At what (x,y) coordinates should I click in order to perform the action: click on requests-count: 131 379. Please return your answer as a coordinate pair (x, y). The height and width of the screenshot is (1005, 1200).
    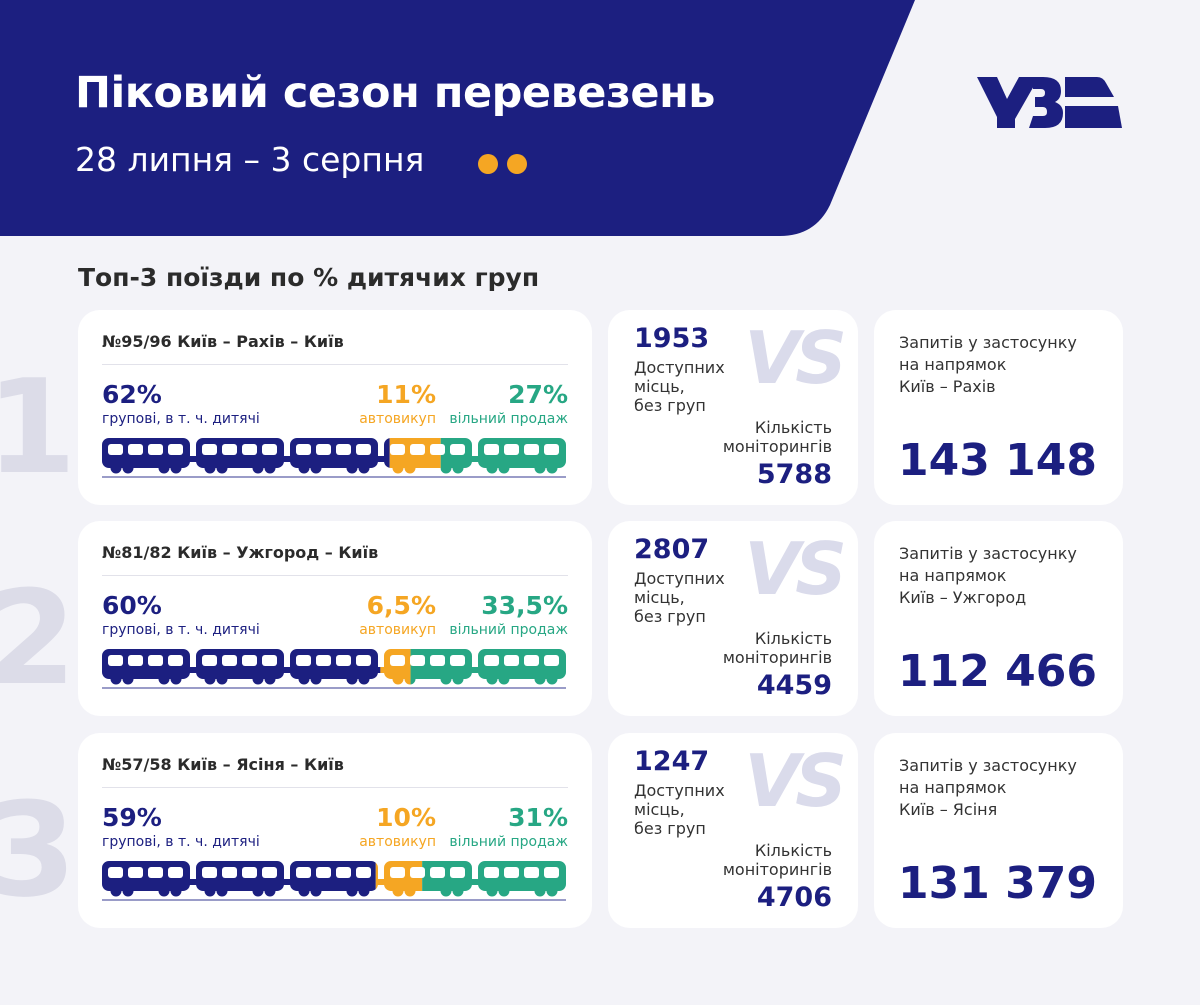
    Looking at the image, I should click on (997, 883).